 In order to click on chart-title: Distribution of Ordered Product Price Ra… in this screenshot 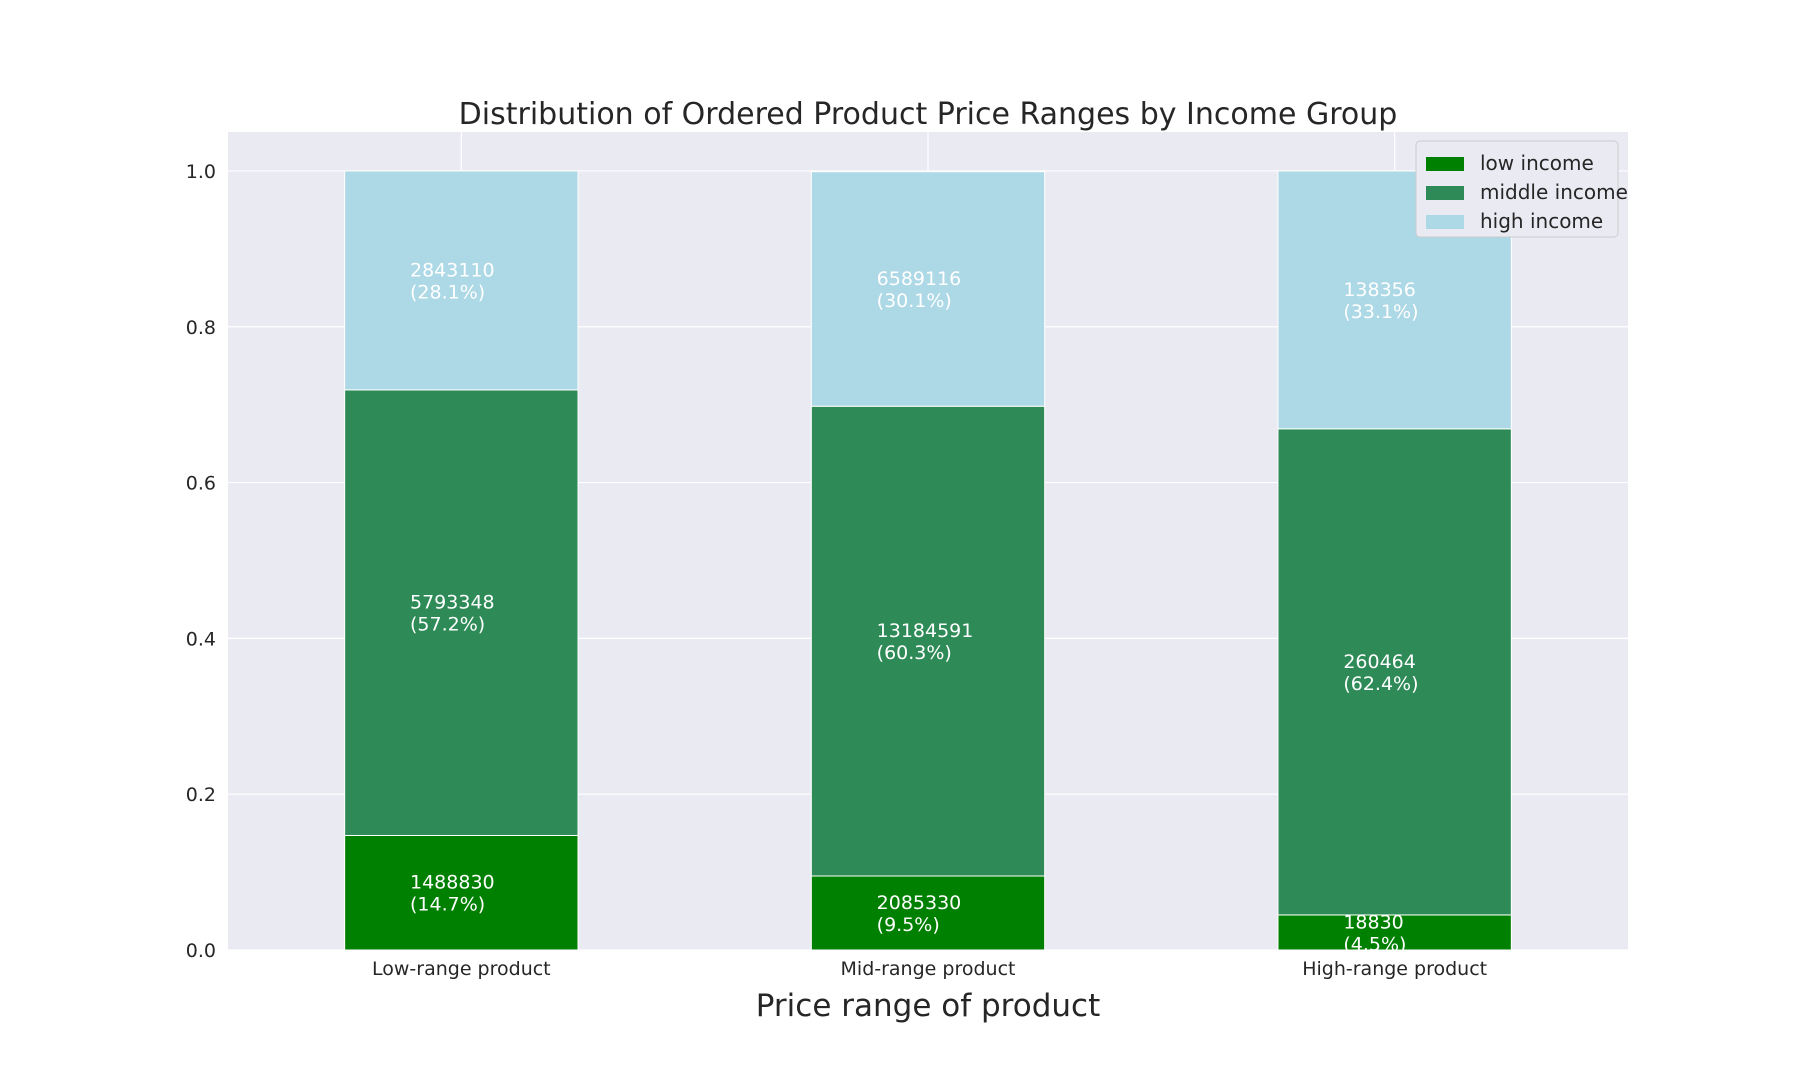, I will do `click(928, 114)`.